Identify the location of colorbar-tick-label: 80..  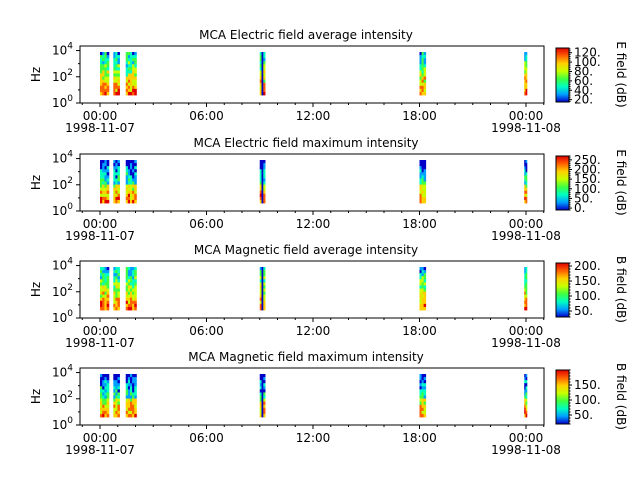
(583, 71).